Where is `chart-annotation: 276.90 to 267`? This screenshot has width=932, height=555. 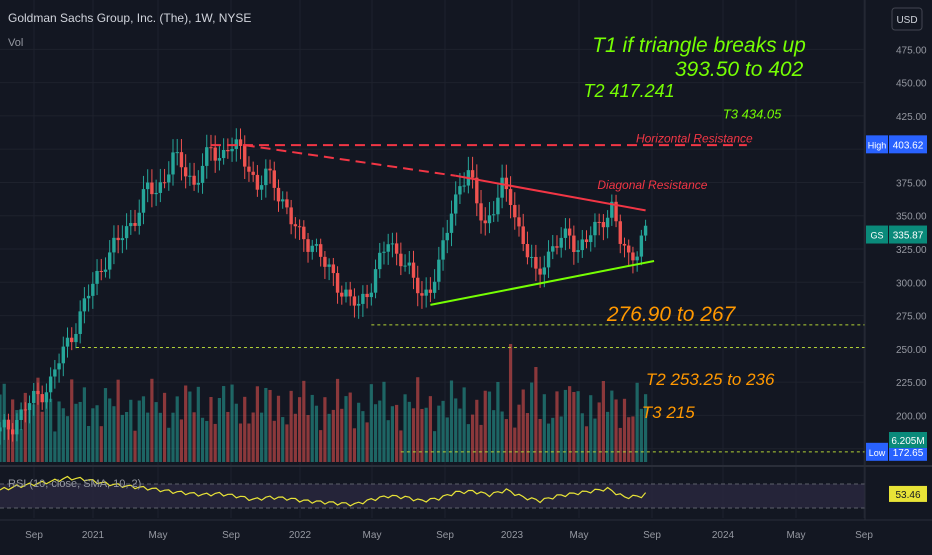 chart-annotation: 276.90 to 267 is located at coordinates (671, 314).